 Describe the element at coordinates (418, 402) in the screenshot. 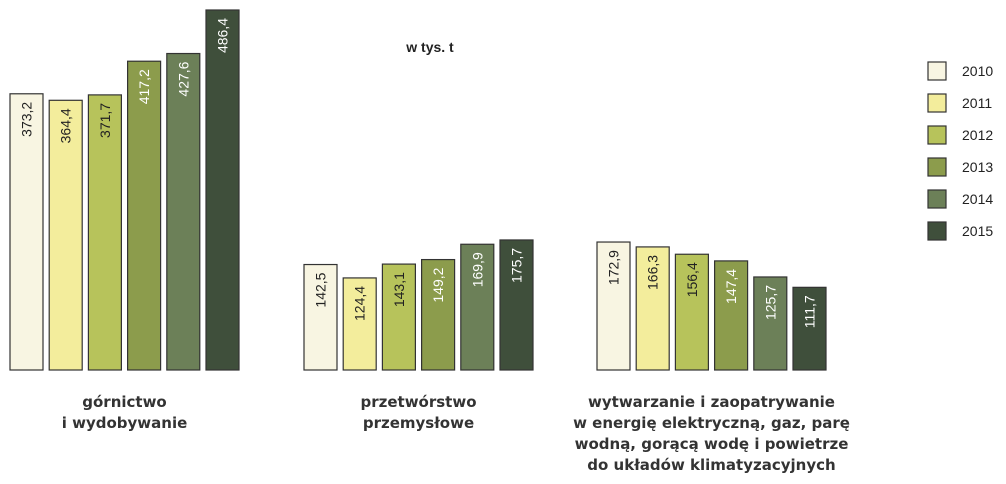

I see `category-label: przetwórstwo` at that location.